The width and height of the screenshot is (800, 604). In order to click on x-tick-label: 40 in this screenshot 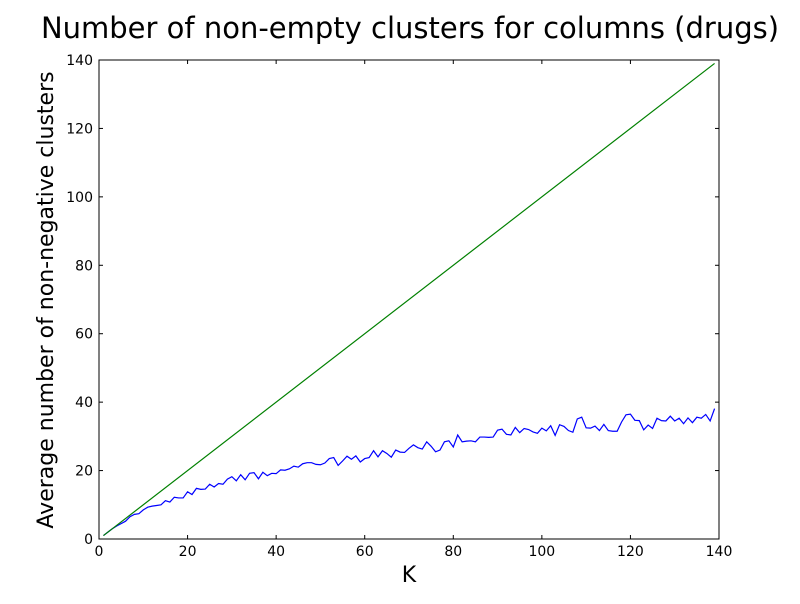, I will do `click(276, 552)`.